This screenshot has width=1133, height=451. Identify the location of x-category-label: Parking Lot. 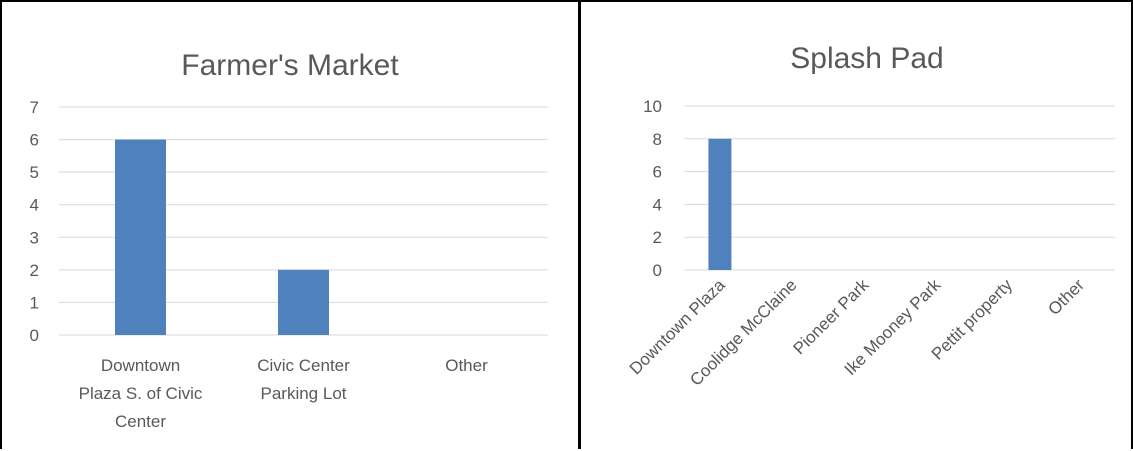
(304, 393).